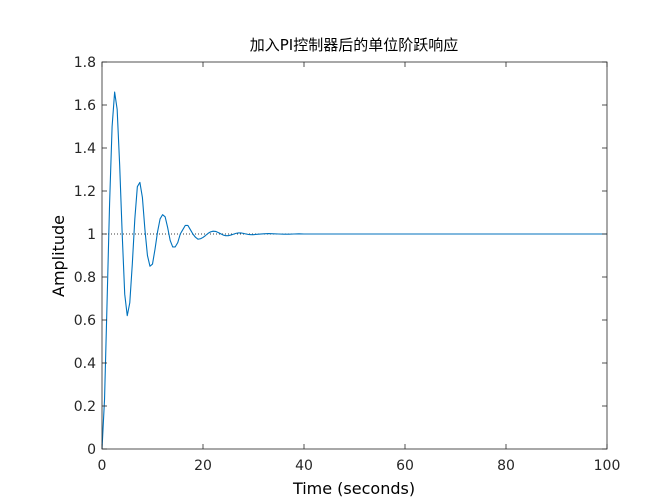 This screenshot has height=503, width=671. I want to click on y-tick-label: 0.4, so click(85, 364).